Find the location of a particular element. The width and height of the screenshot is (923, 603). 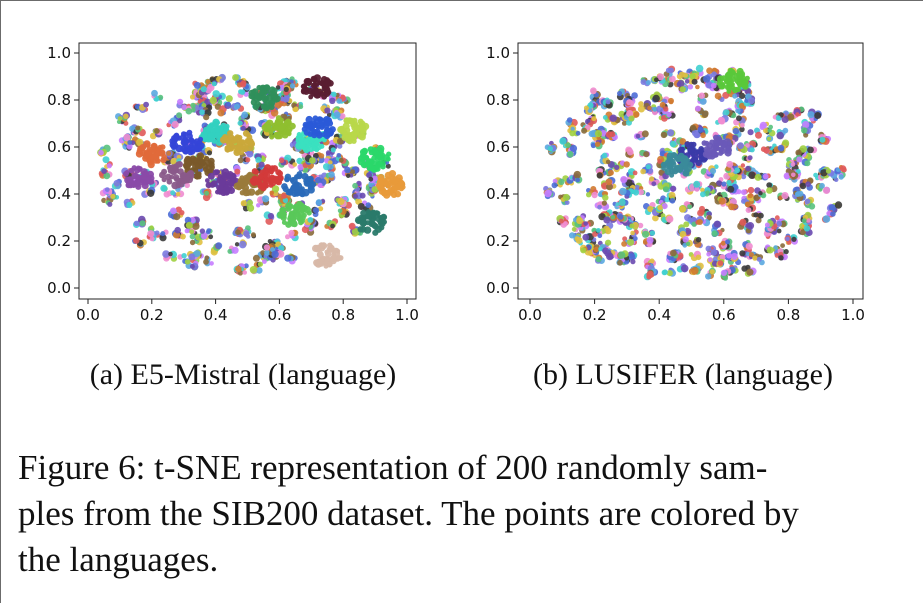

x-tick-label: 1.0 is located at coordinates (853, 315).